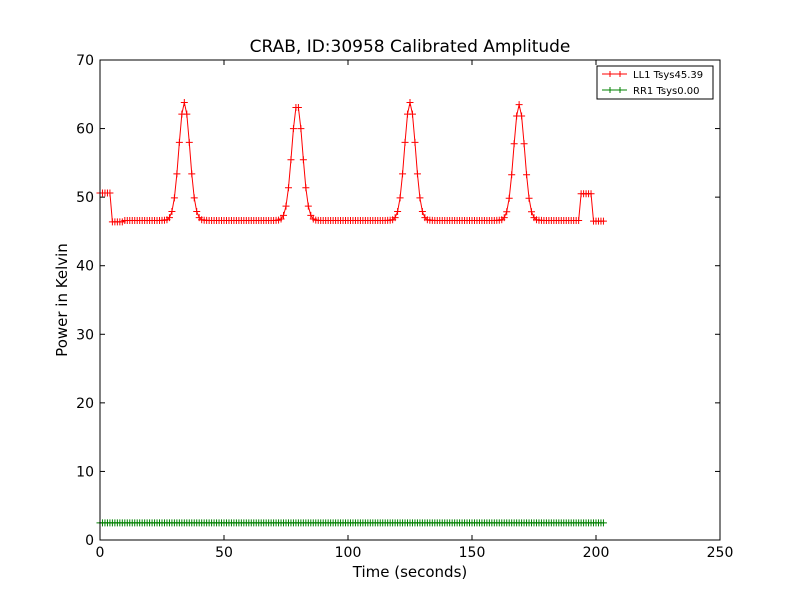 The height and width of the screenshot is (604, 800). Describe the element at coordinates (85, 267) in the screenshot. I see `y-tick-label: 40` at that location.